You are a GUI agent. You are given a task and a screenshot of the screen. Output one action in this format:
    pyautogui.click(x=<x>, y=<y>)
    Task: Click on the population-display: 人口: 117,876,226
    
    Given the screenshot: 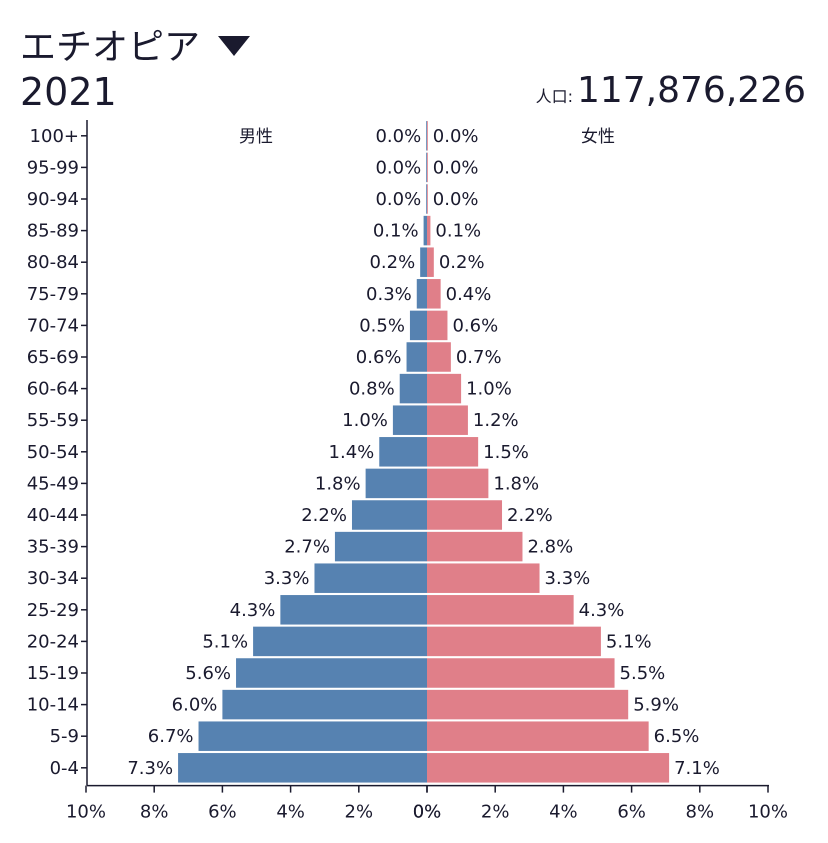 What is the action you would take?
    pyautogui.click(x=671, y=90)
    